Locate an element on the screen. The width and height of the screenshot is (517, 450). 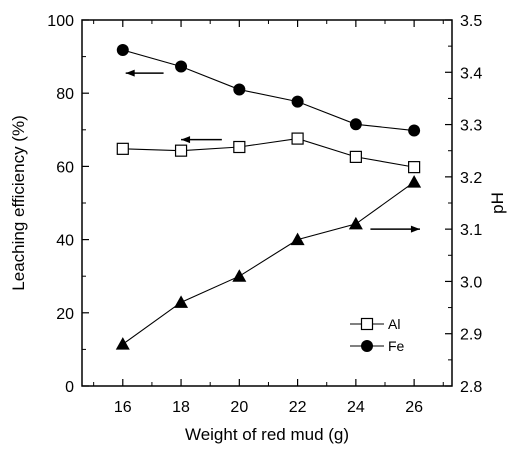
legend: Al Fe is located at coordinates (377, 335).